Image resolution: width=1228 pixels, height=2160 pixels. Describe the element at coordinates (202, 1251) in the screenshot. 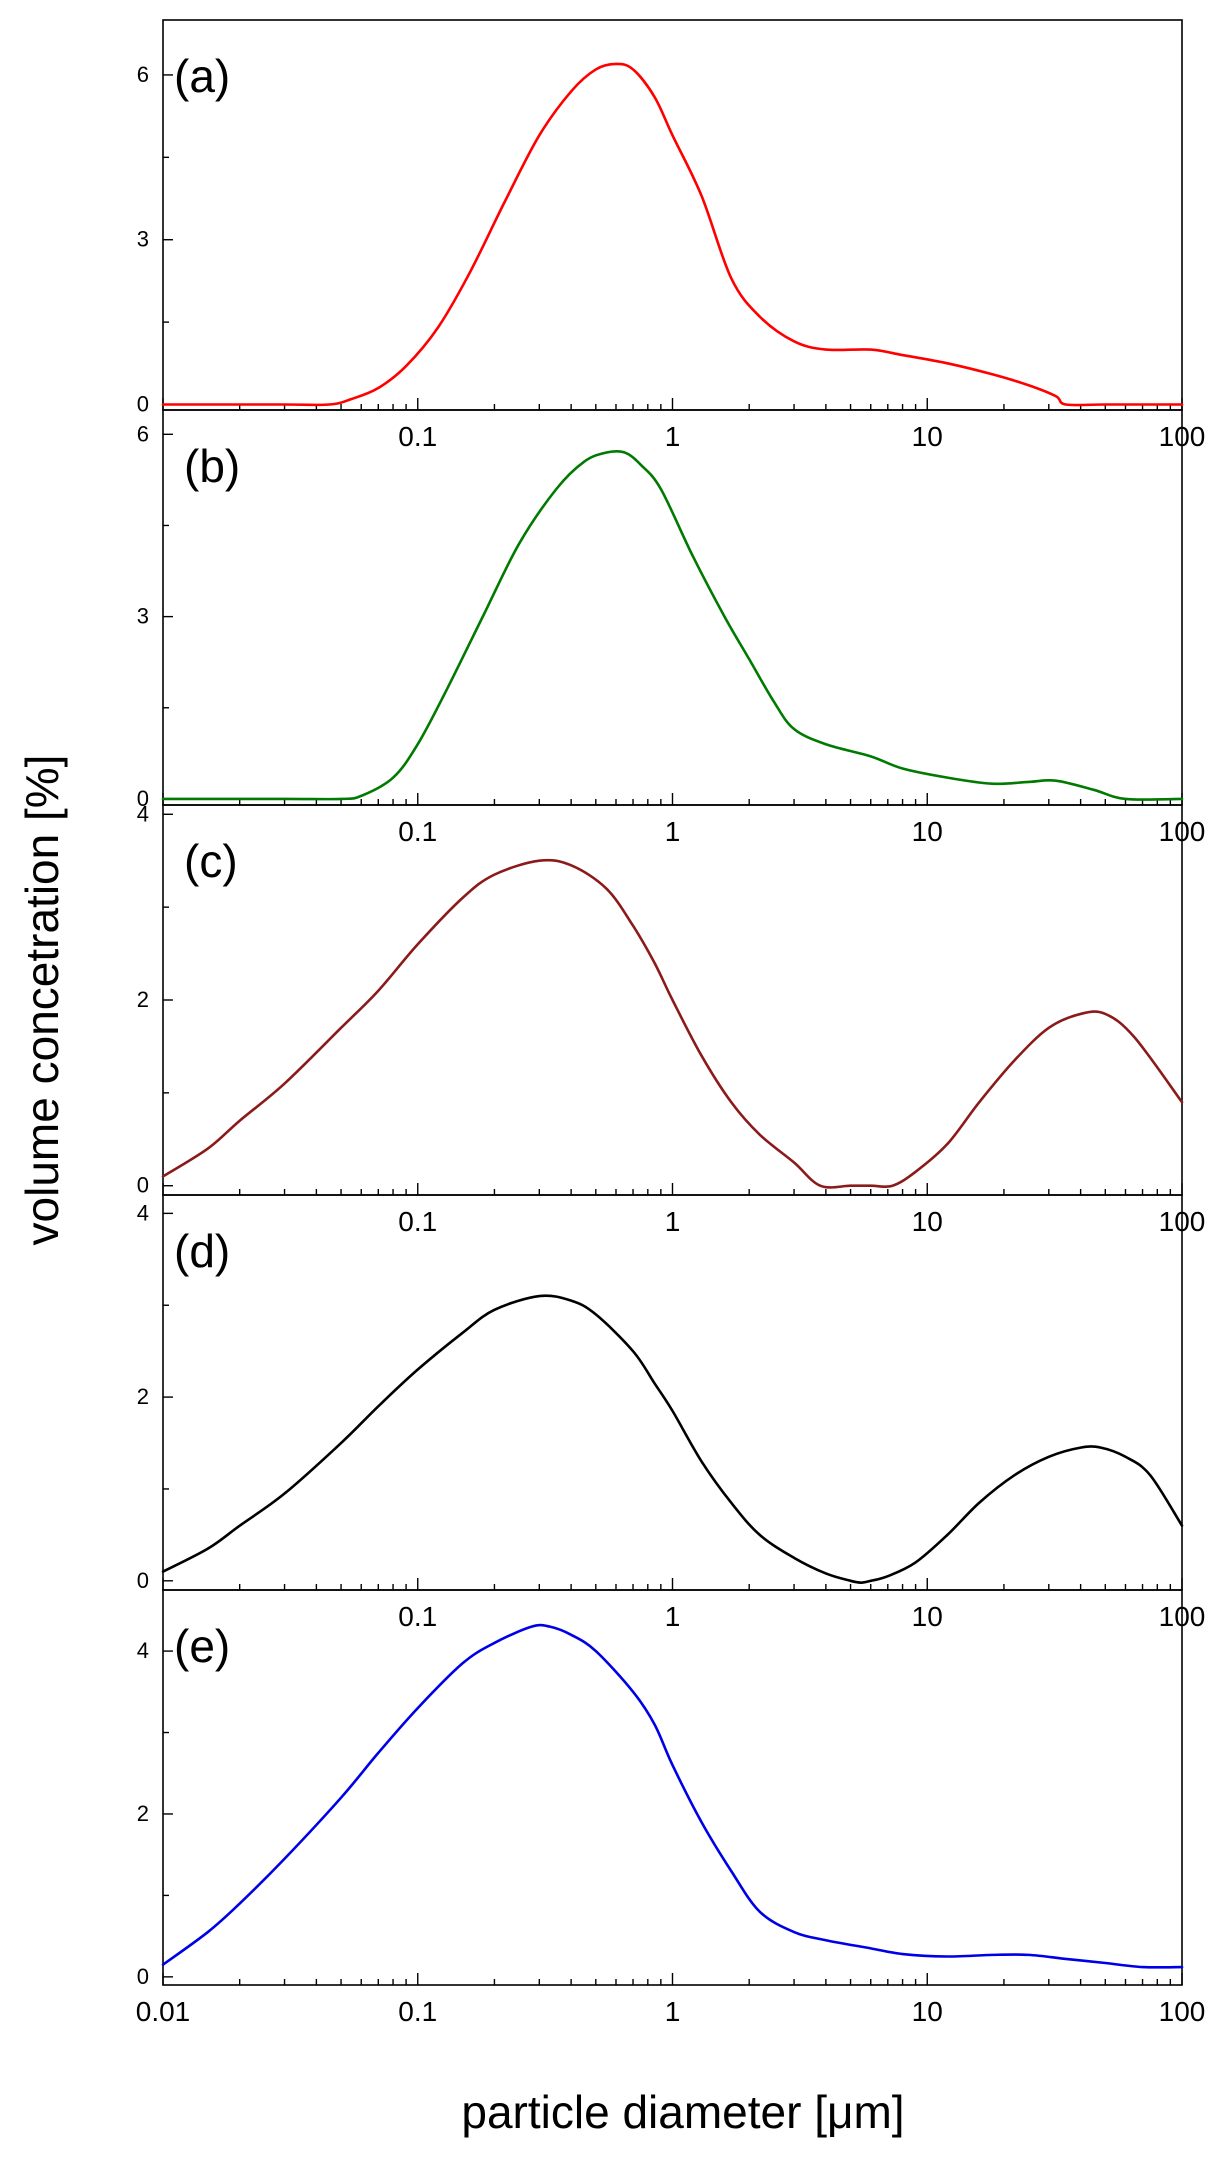

I see `panel-label: (d)` at that location.